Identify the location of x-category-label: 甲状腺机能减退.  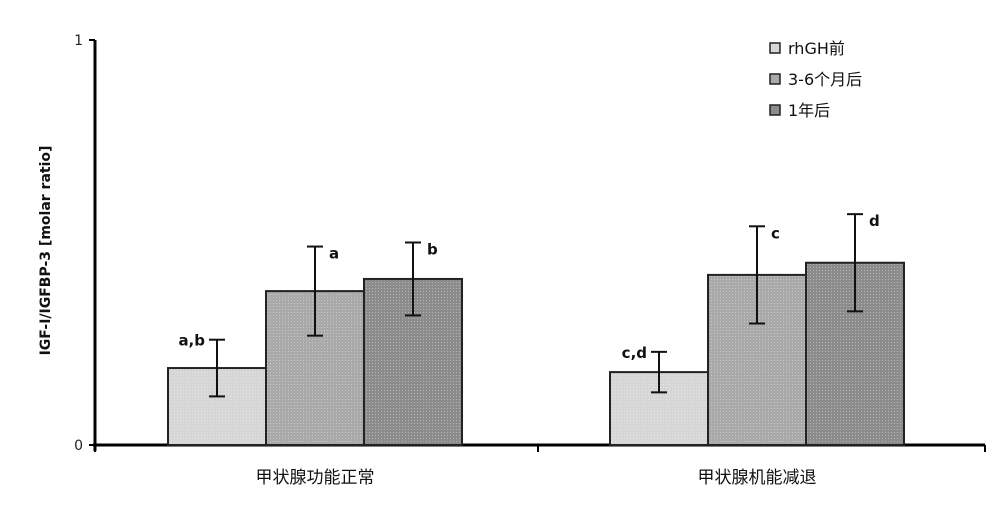
(757, 478).